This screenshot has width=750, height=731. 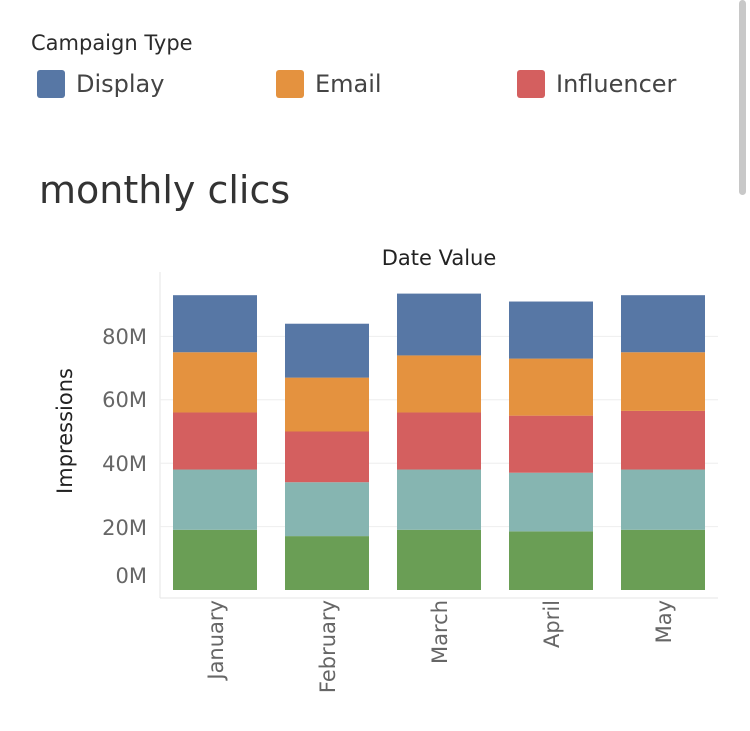 What do you see at coordinates (616, 84) in the screenshot?
I see `legend-label-influencer: Influencer` at bounding box center [616, 84].